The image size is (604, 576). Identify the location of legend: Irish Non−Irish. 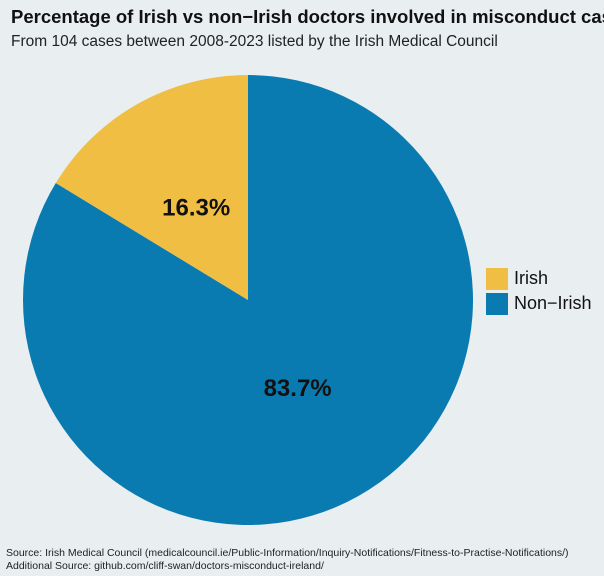
(539, 291).